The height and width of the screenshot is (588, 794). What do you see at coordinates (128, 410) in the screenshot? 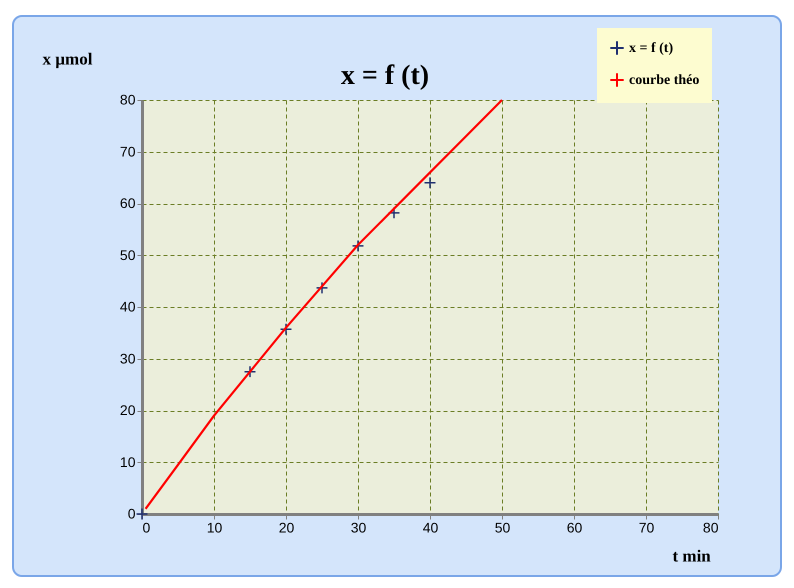
I see `y-tick-label: 20` at bounding box center [128, 410].